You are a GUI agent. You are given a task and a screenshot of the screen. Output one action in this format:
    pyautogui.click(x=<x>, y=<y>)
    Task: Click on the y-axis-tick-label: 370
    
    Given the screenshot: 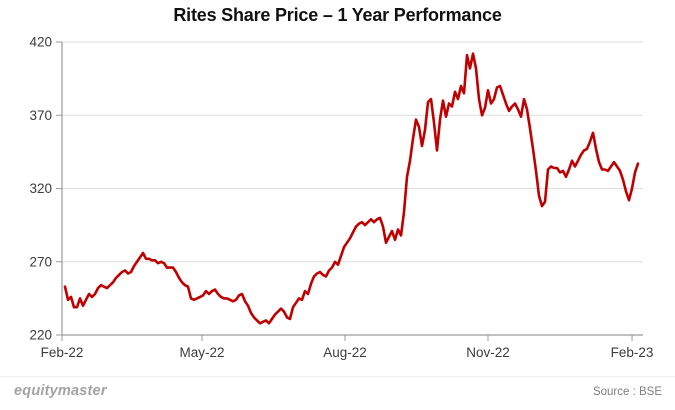 What is the action you would take?
    pyautogui.click(x=40, y=115)
    